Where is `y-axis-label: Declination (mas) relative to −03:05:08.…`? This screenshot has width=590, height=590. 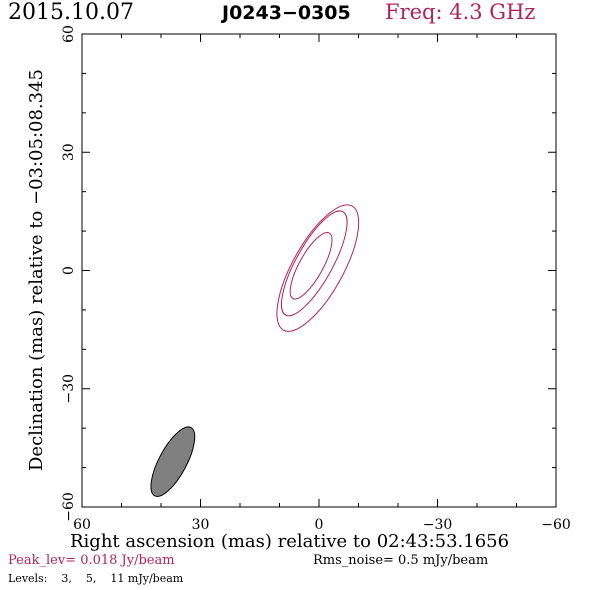
y-axis-label: Declination (mas) relative to −03:05:08.… is located at coordinates (36, 270).